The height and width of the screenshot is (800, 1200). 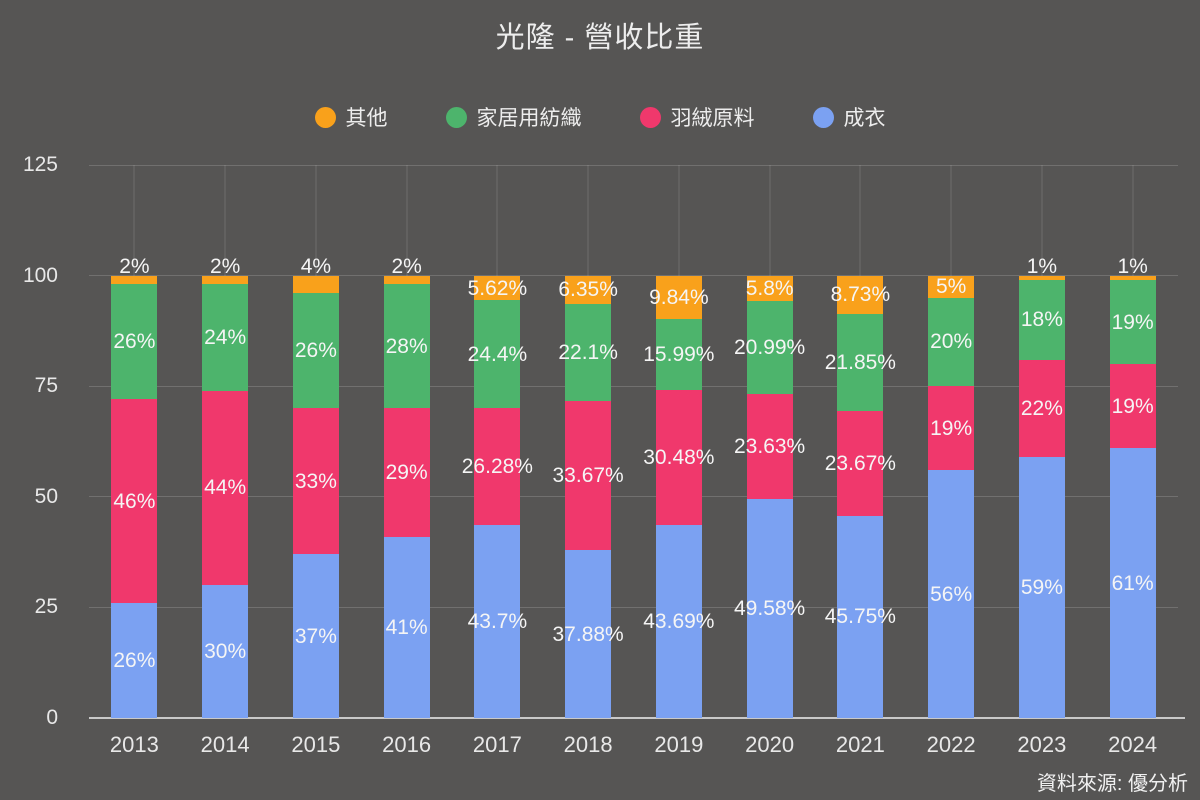 I want to click on bar-segment-other-2019, so click(x=678, y=297).